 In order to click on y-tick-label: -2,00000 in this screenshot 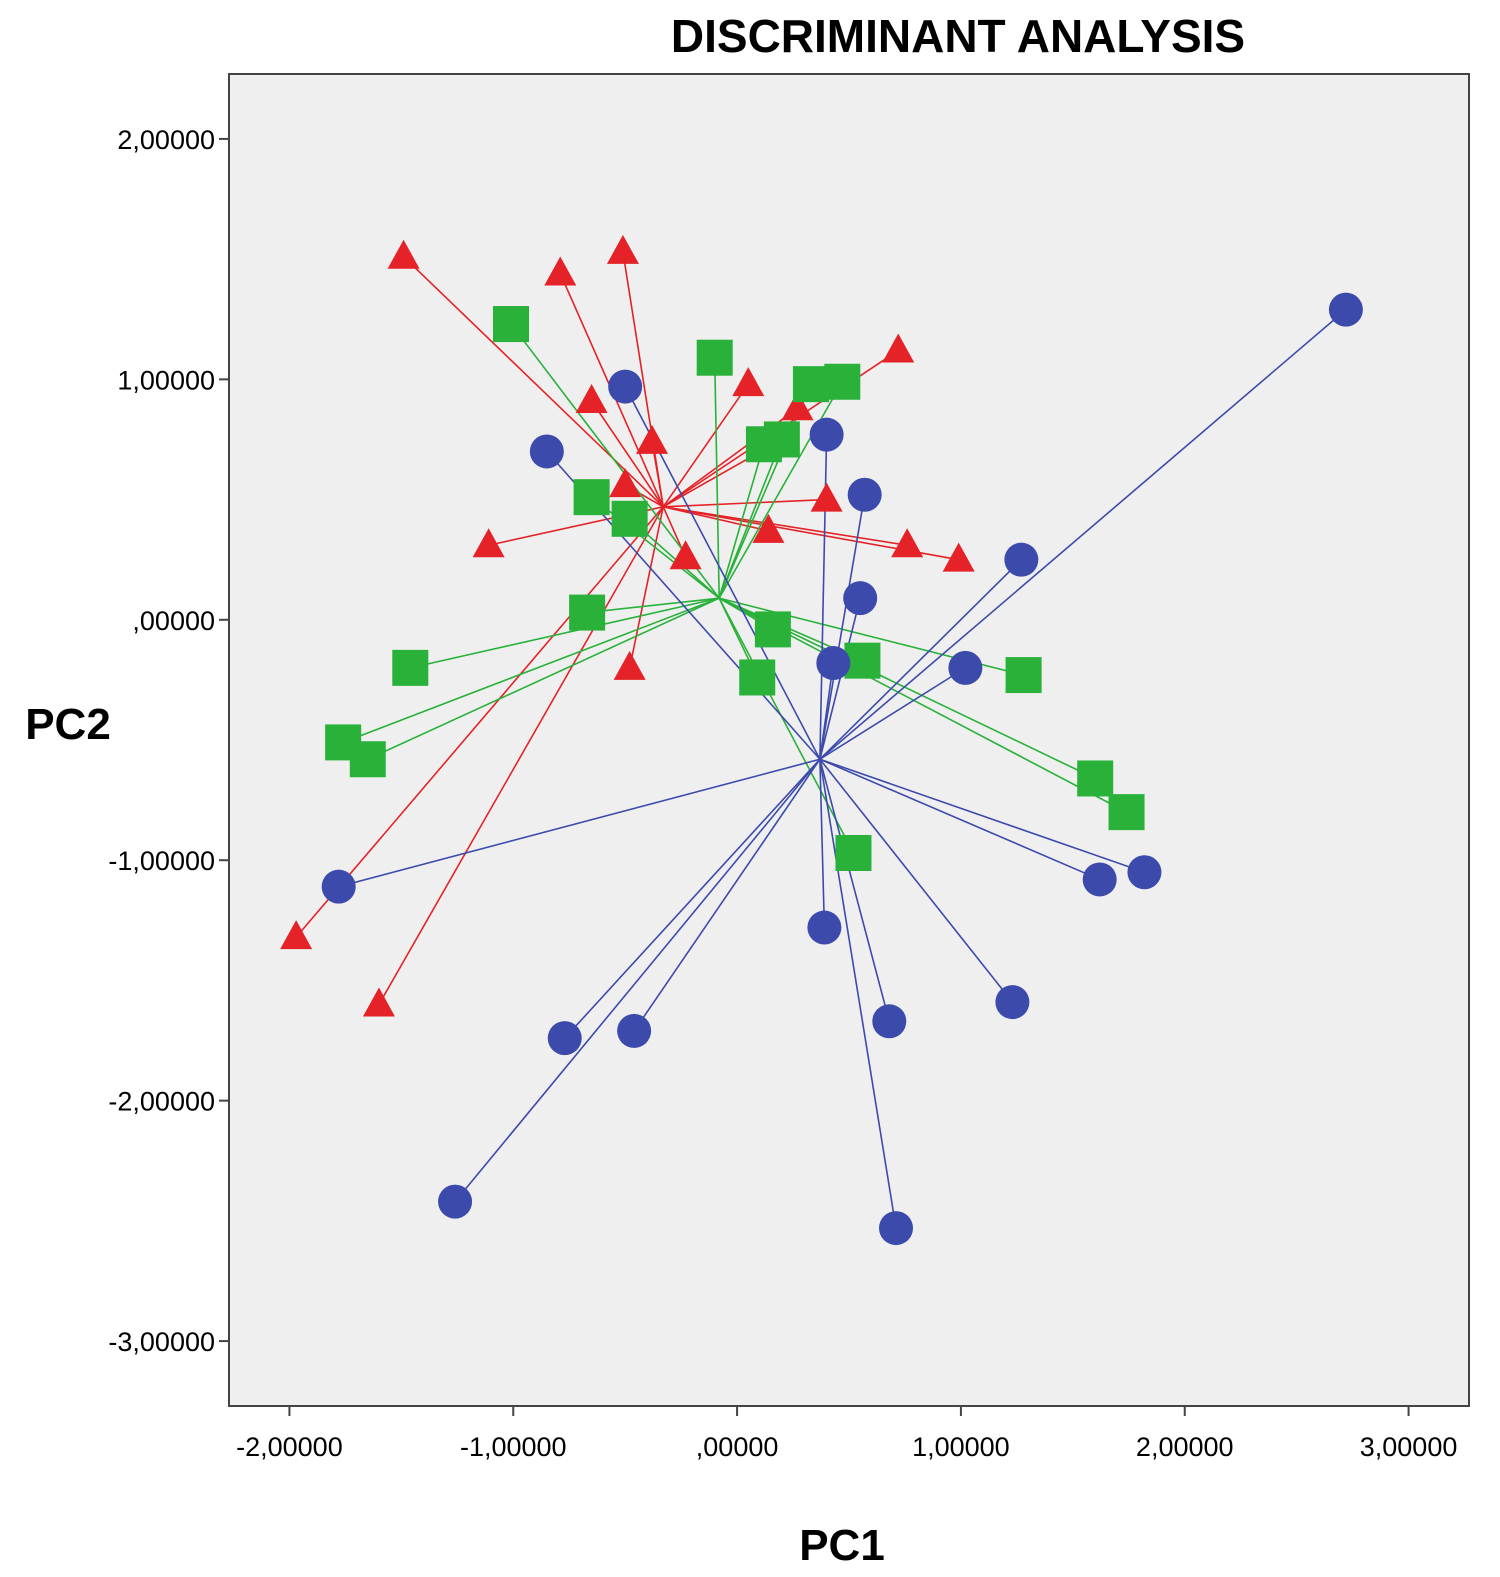, I will do `click(161, 1102)`.